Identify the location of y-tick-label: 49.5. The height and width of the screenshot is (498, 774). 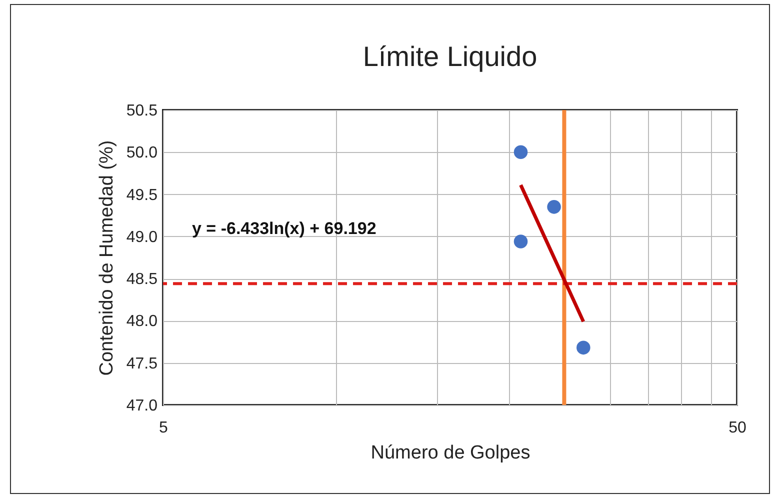
(142, 195).